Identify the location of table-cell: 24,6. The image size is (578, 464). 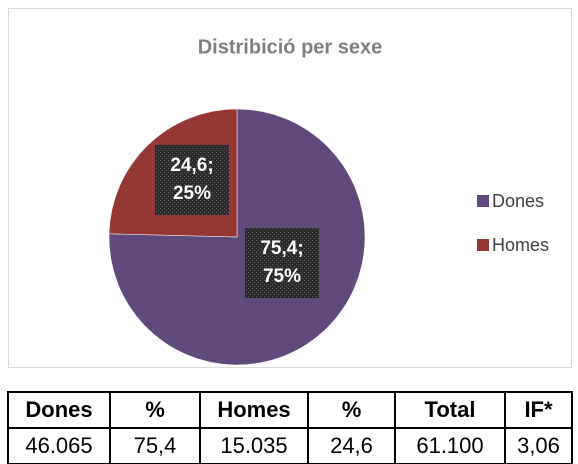
(351, 445).